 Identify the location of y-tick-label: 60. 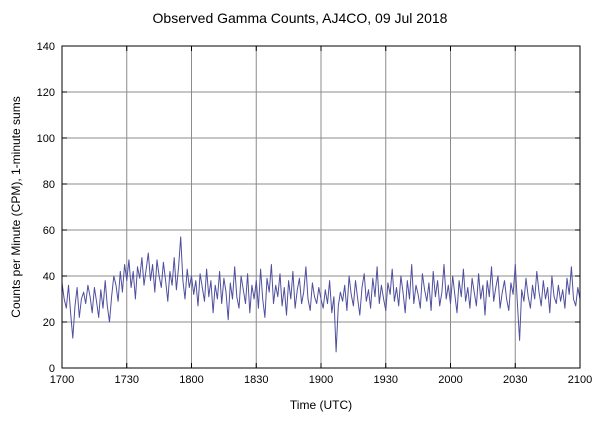
(49, 231).